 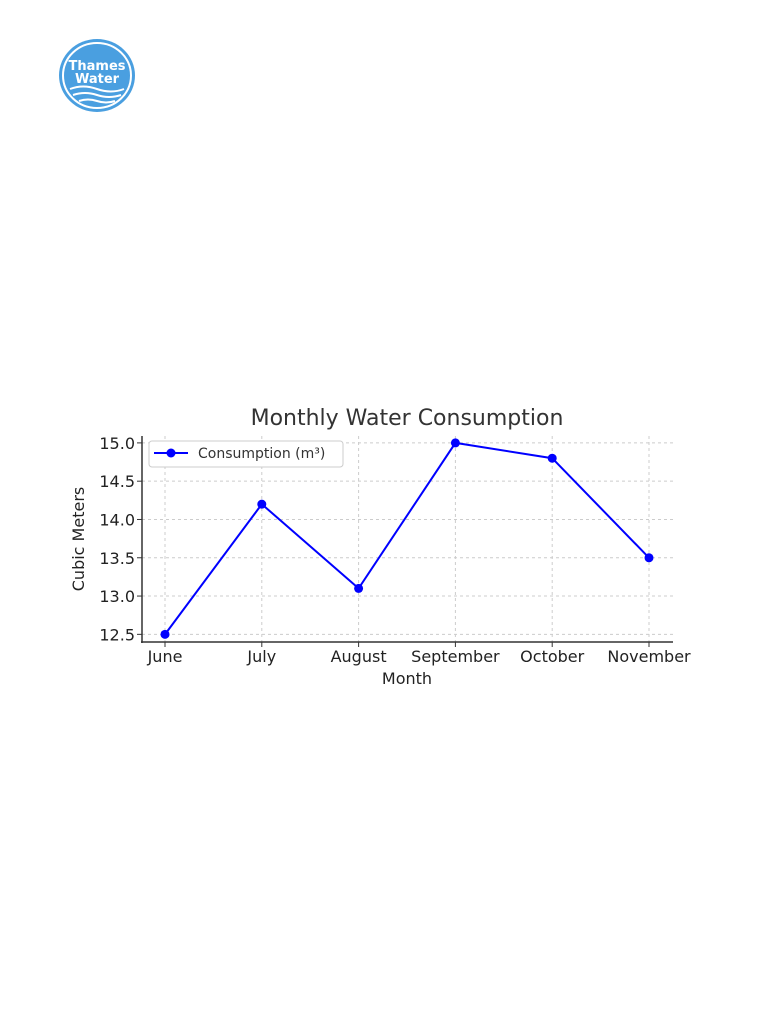 I want to click on y-tick-label: 14.5, so click(x=117, y=481).